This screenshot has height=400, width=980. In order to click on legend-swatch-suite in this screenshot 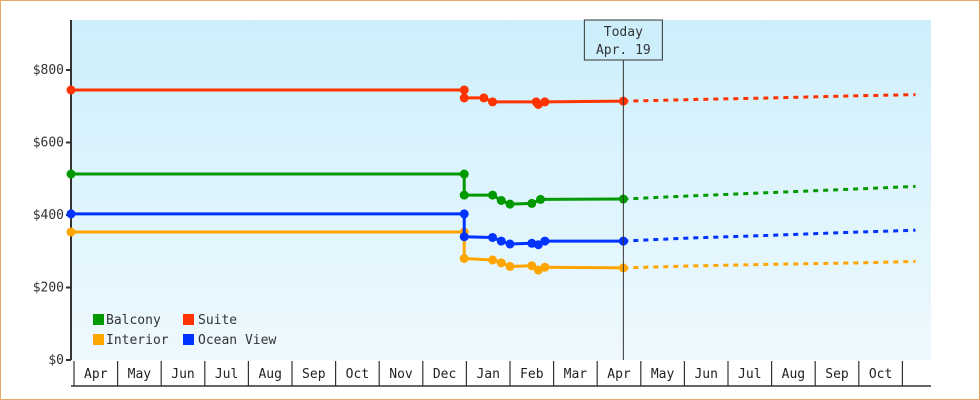, I will do `click(188, 319)`.